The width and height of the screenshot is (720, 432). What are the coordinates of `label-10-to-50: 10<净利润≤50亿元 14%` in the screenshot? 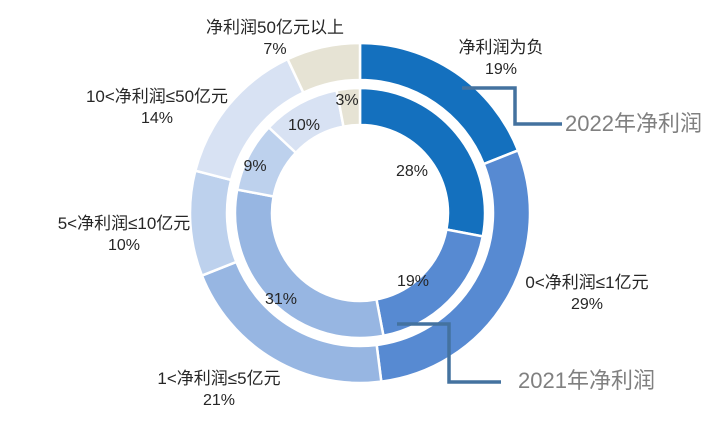 It's located at (157, 107).